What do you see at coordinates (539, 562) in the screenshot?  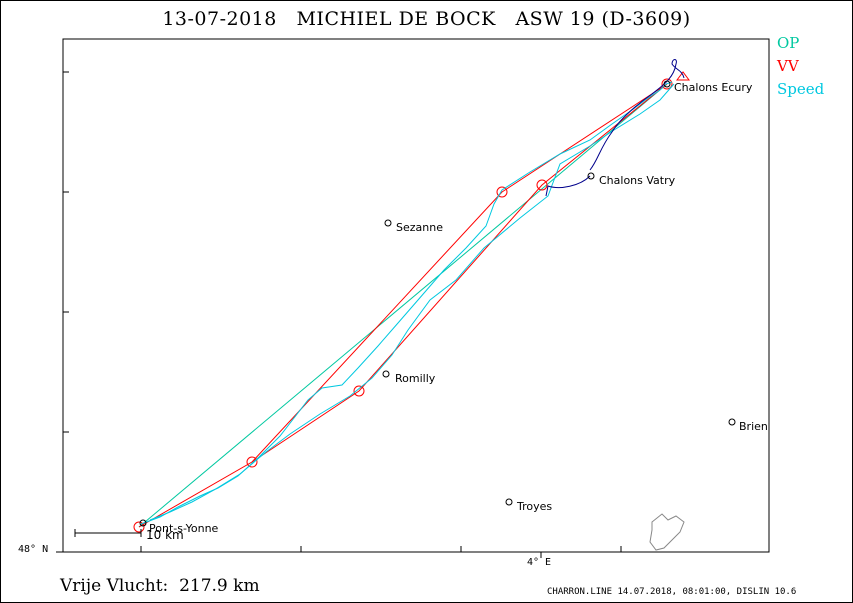 I see `longitude-label: 4° E` at bounding box center [539, 562].